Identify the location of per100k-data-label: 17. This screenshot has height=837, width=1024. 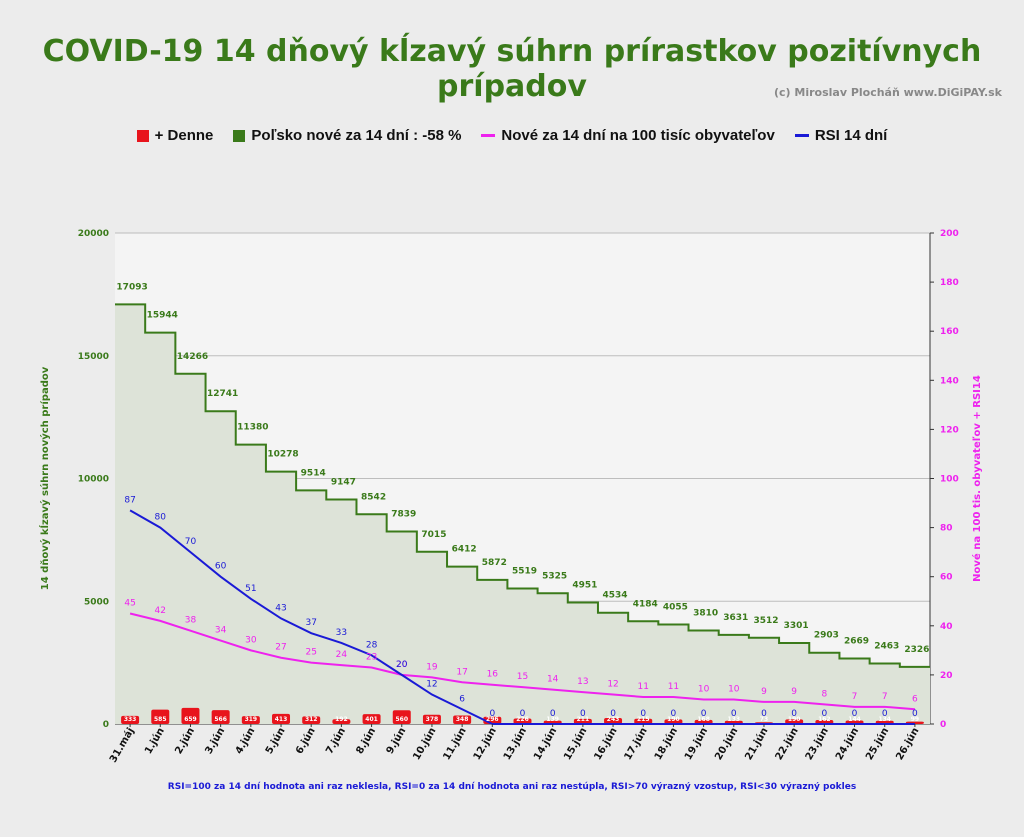
(461, 672).